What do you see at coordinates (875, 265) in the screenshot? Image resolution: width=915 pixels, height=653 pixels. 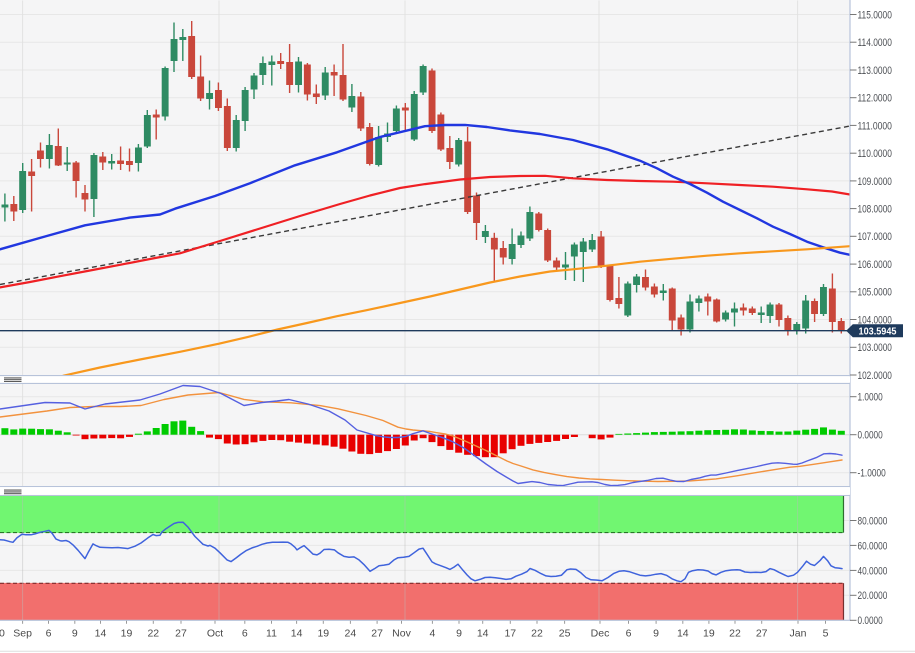 I see `svg-text: 106.0000` at bounding box center [875, 265].